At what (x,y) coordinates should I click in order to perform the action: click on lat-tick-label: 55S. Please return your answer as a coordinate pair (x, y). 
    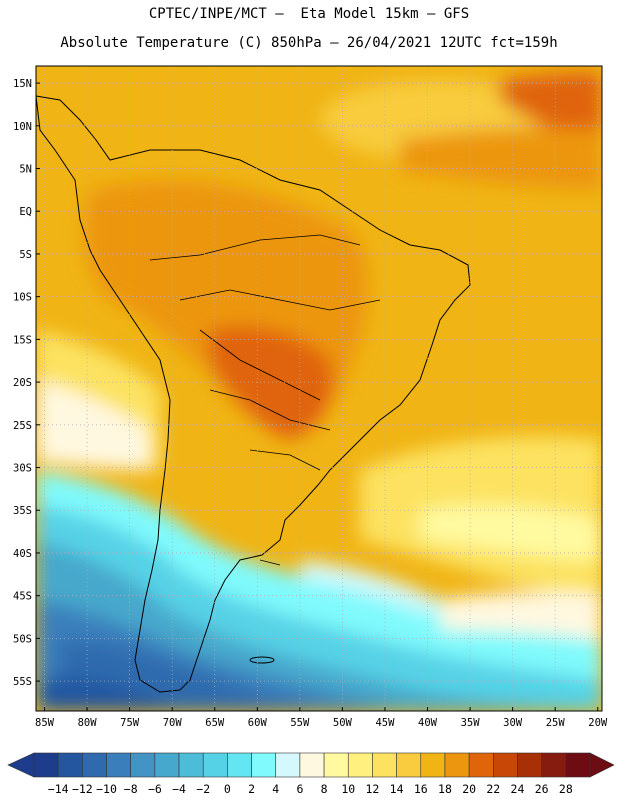
    Looking at the image, I should click on (22, 682).